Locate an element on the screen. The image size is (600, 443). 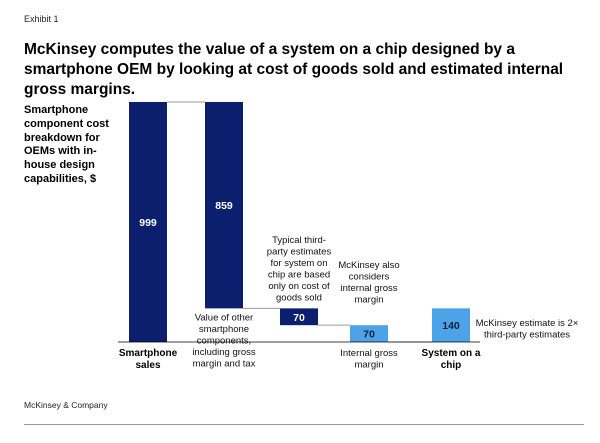
note-below: Internal gross margin is located at coordinates (369, 359).